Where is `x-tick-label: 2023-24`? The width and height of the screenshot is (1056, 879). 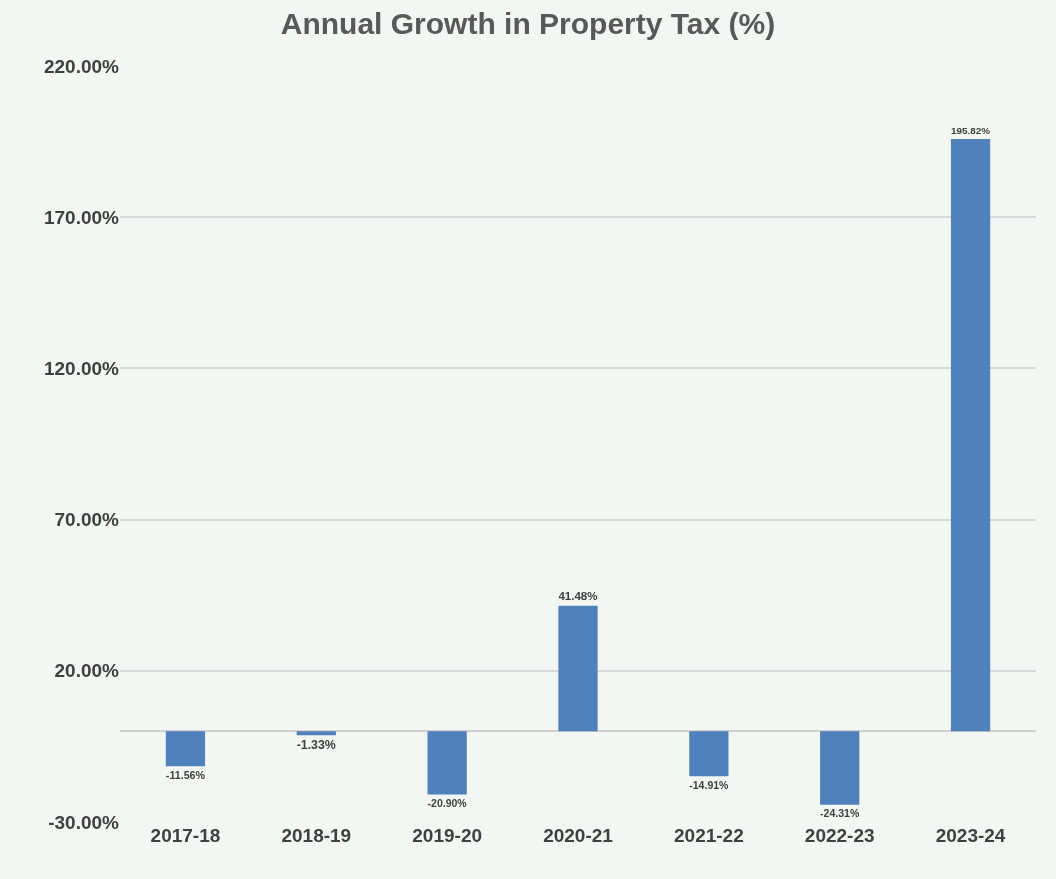
x-tick-label: 2023-24 is located at coordinates (970, 835).